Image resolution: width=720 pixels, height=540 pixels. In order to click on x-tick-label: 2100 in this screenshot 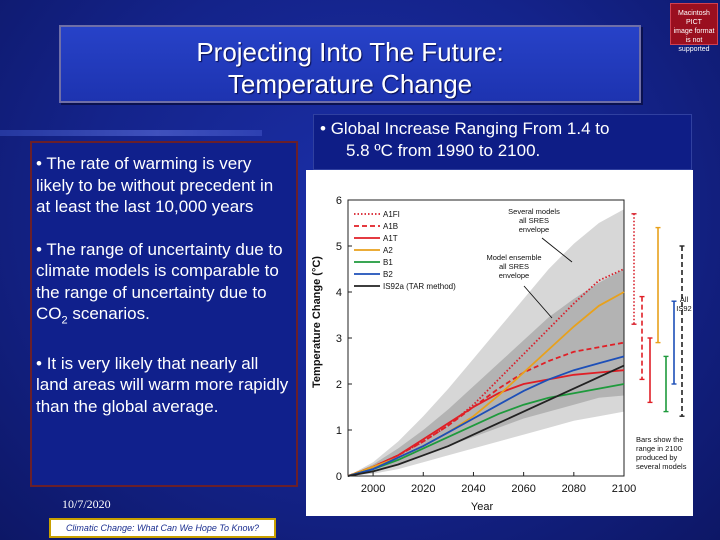, I will do `click(624, 489)`.